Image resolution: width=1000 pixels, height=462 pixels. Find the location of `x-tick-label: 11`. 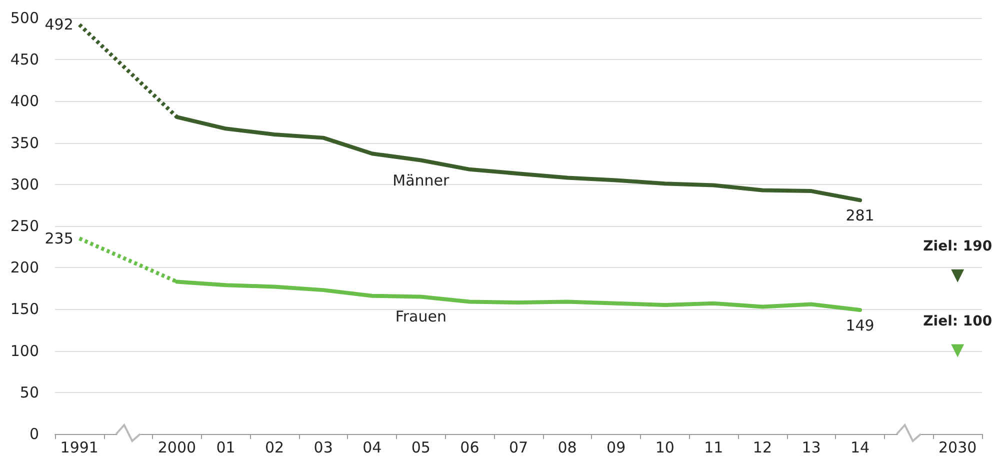

x-tick-label: 11 is located at coordinates (714, 447).